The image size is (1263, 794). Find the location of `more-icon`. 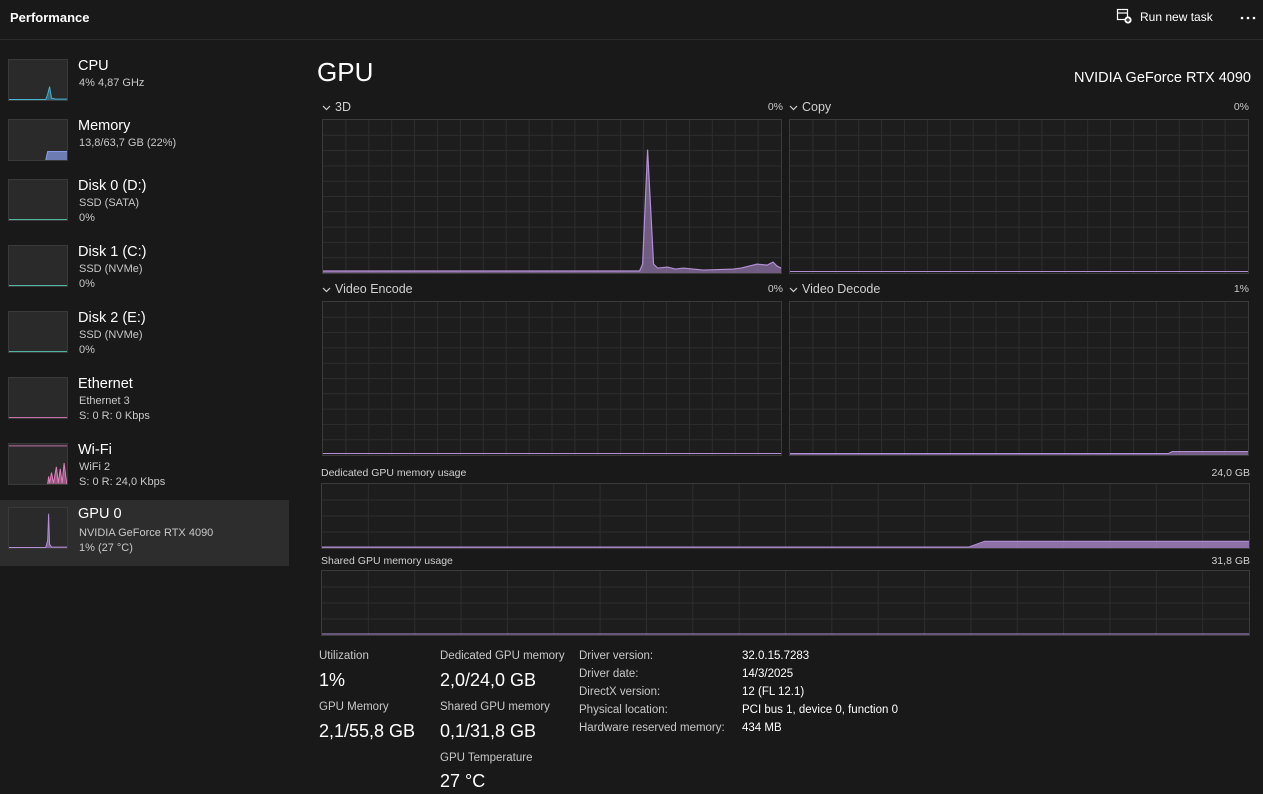

more-icon is located at coordinates (1248, 17).